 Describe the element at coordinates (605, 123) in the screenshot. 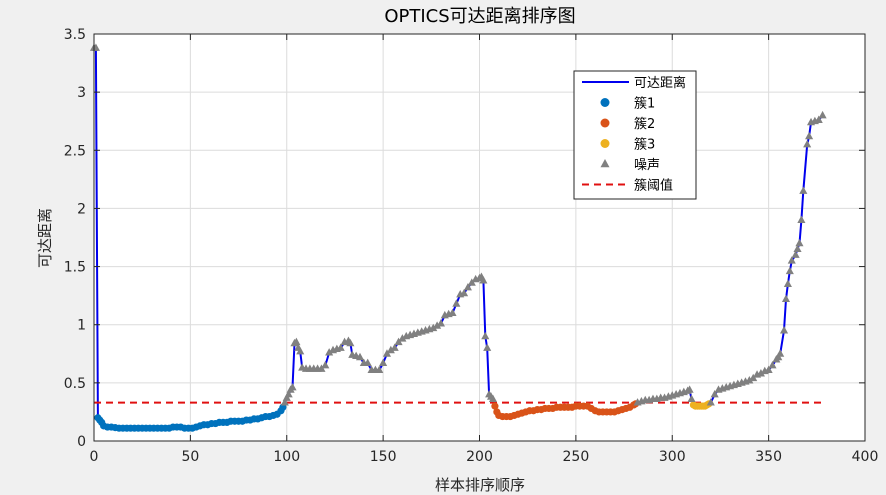

I see `legend-cluster2-swatch` at that location.